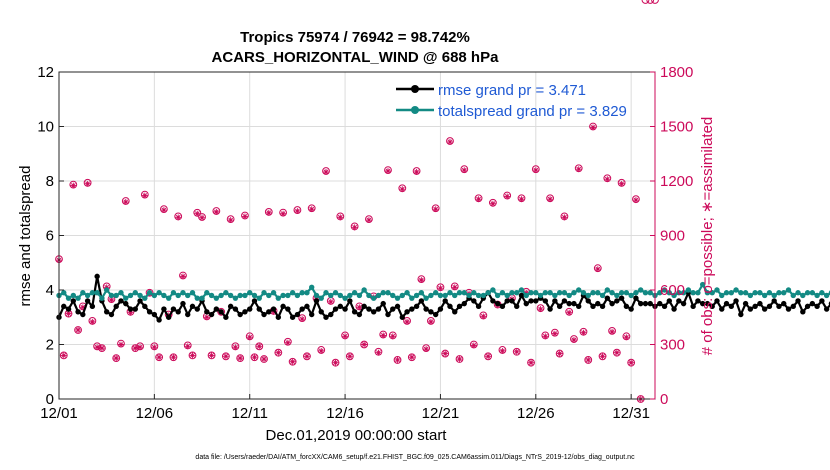  I want to click on y2-tick-label: 0, so click(664, 399).